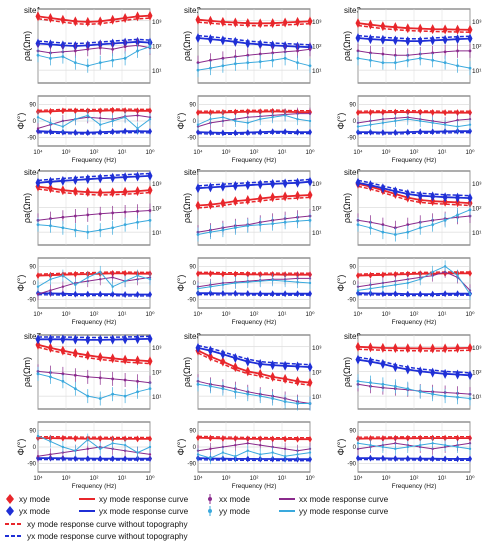 This screenshot has height=550, width=496. I want to click on phi-tick-label: -90, so click(31, 139).